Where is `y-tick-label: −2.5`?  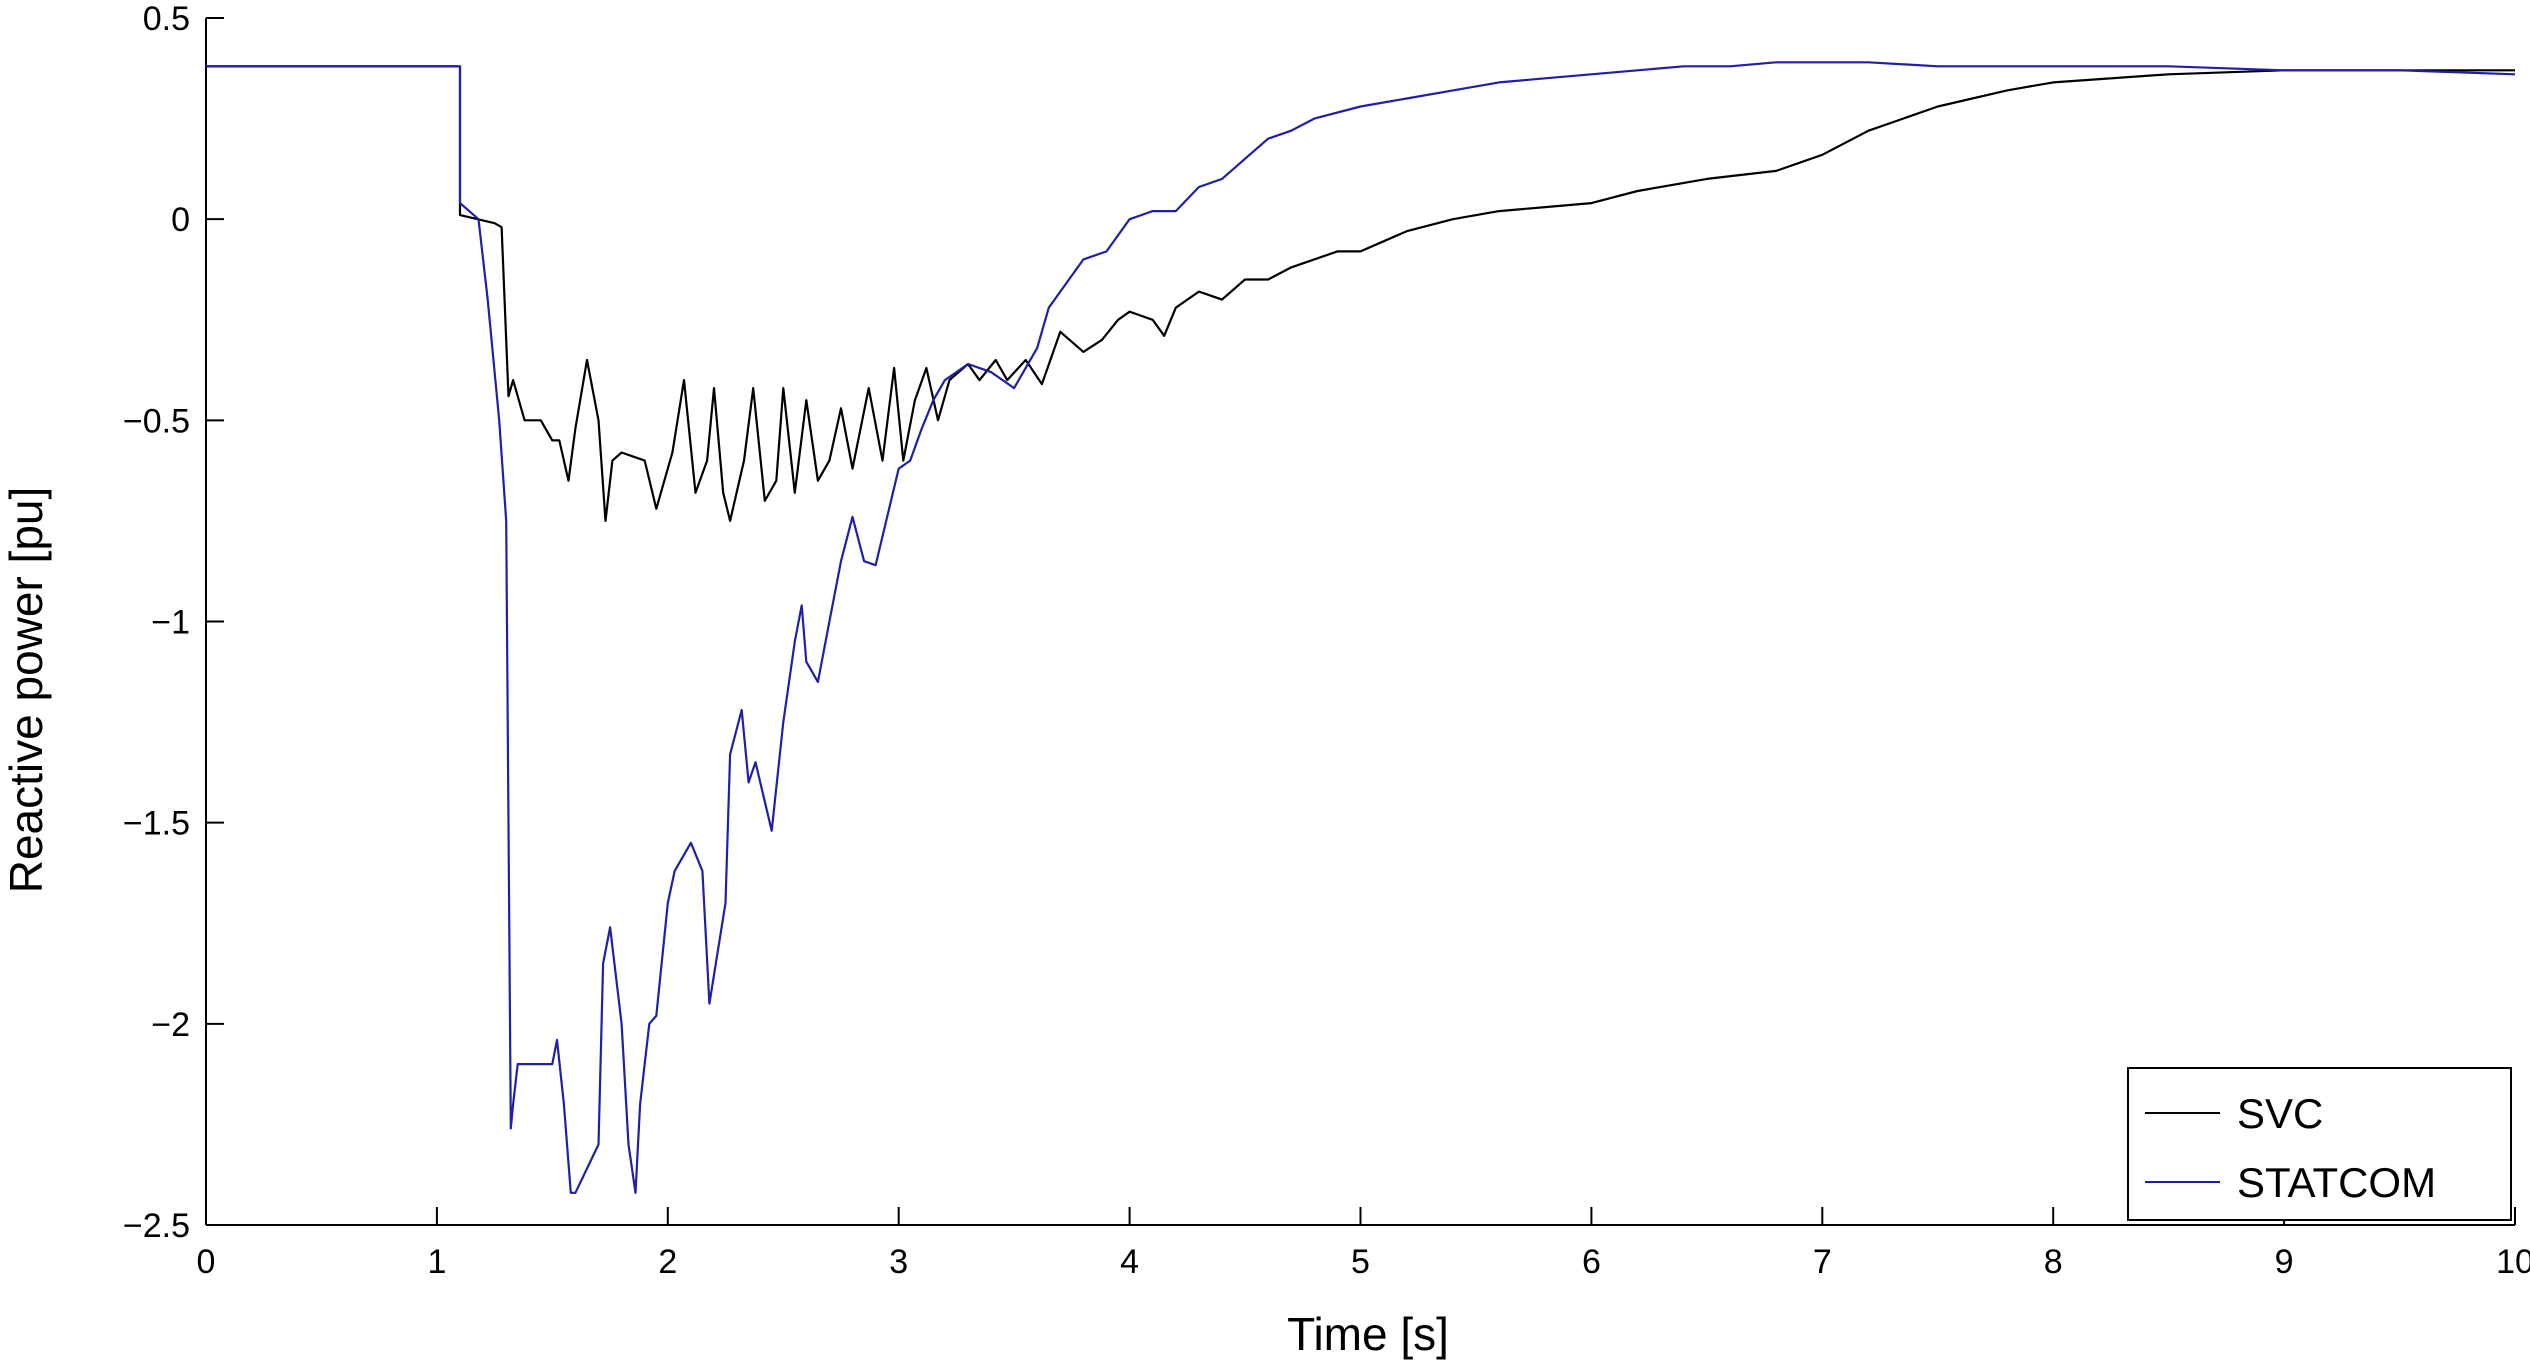
y-tick-label: −2.5 is located at coordinates (156, 1226).